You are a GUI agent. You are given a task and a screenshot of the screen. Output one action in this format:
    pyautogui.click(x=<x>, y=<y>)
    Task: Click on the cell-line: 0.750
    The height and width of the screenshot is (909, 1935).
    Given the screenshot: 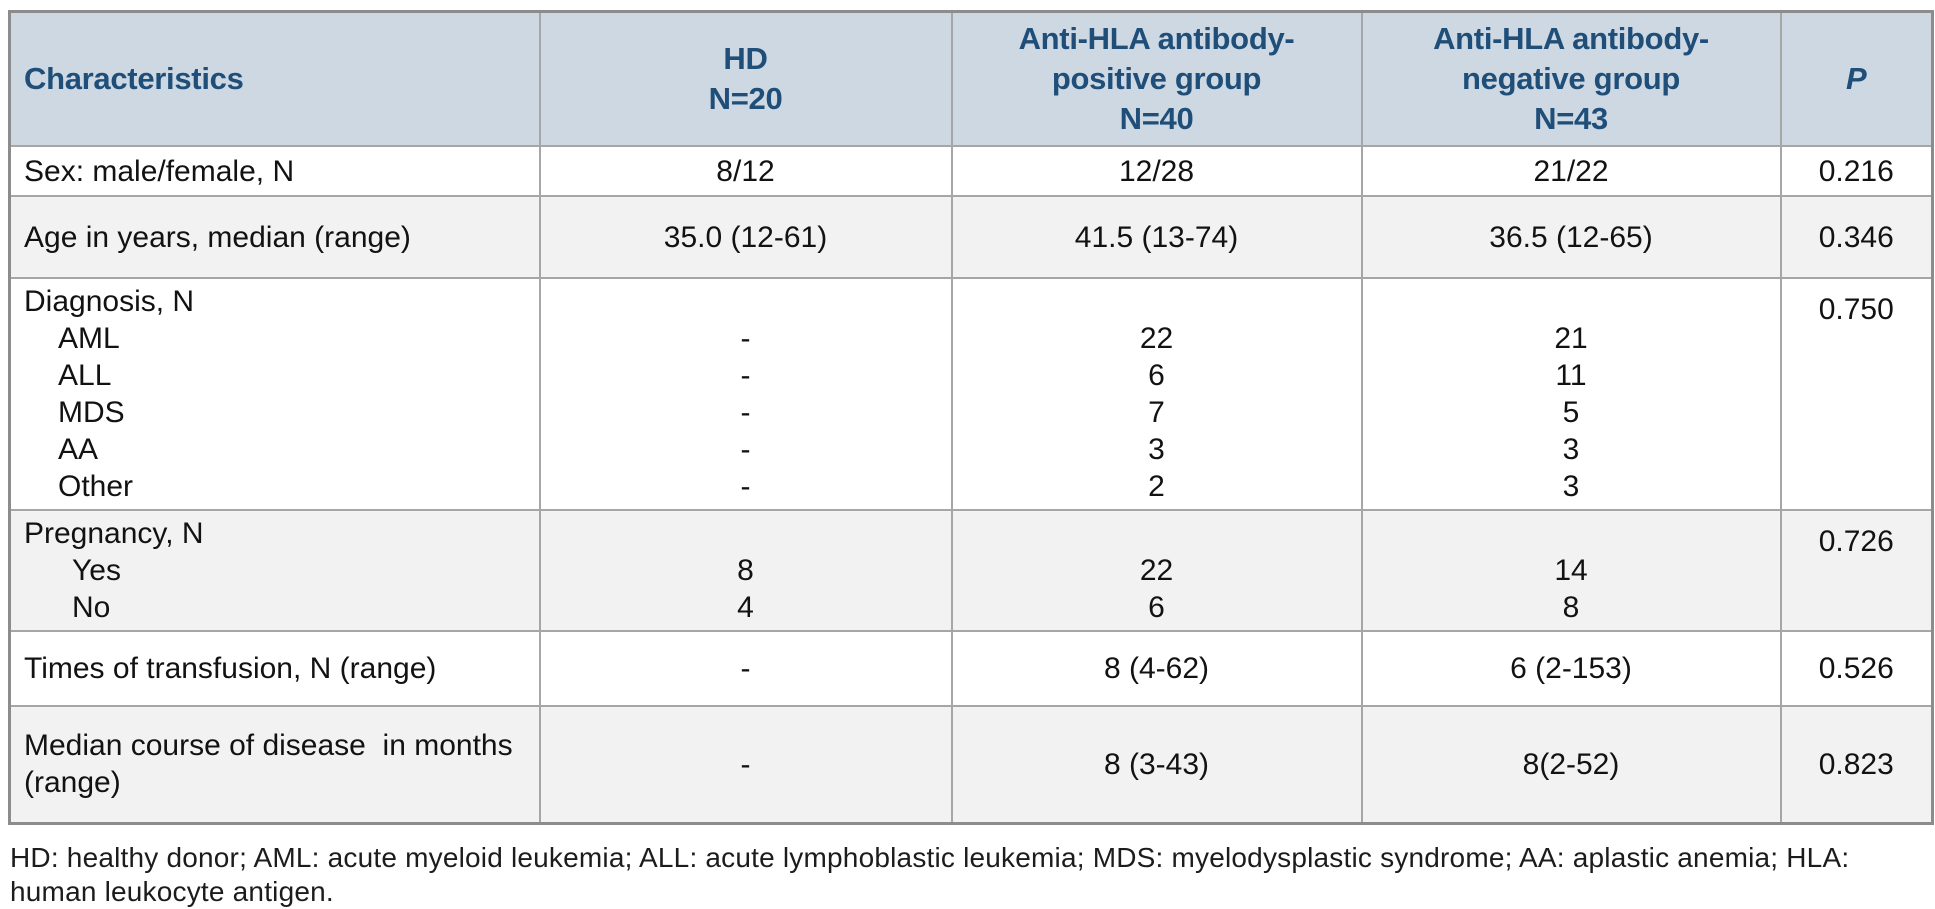 What is the action you would take?
    pyautogui.click(x=1856, y=309)
    